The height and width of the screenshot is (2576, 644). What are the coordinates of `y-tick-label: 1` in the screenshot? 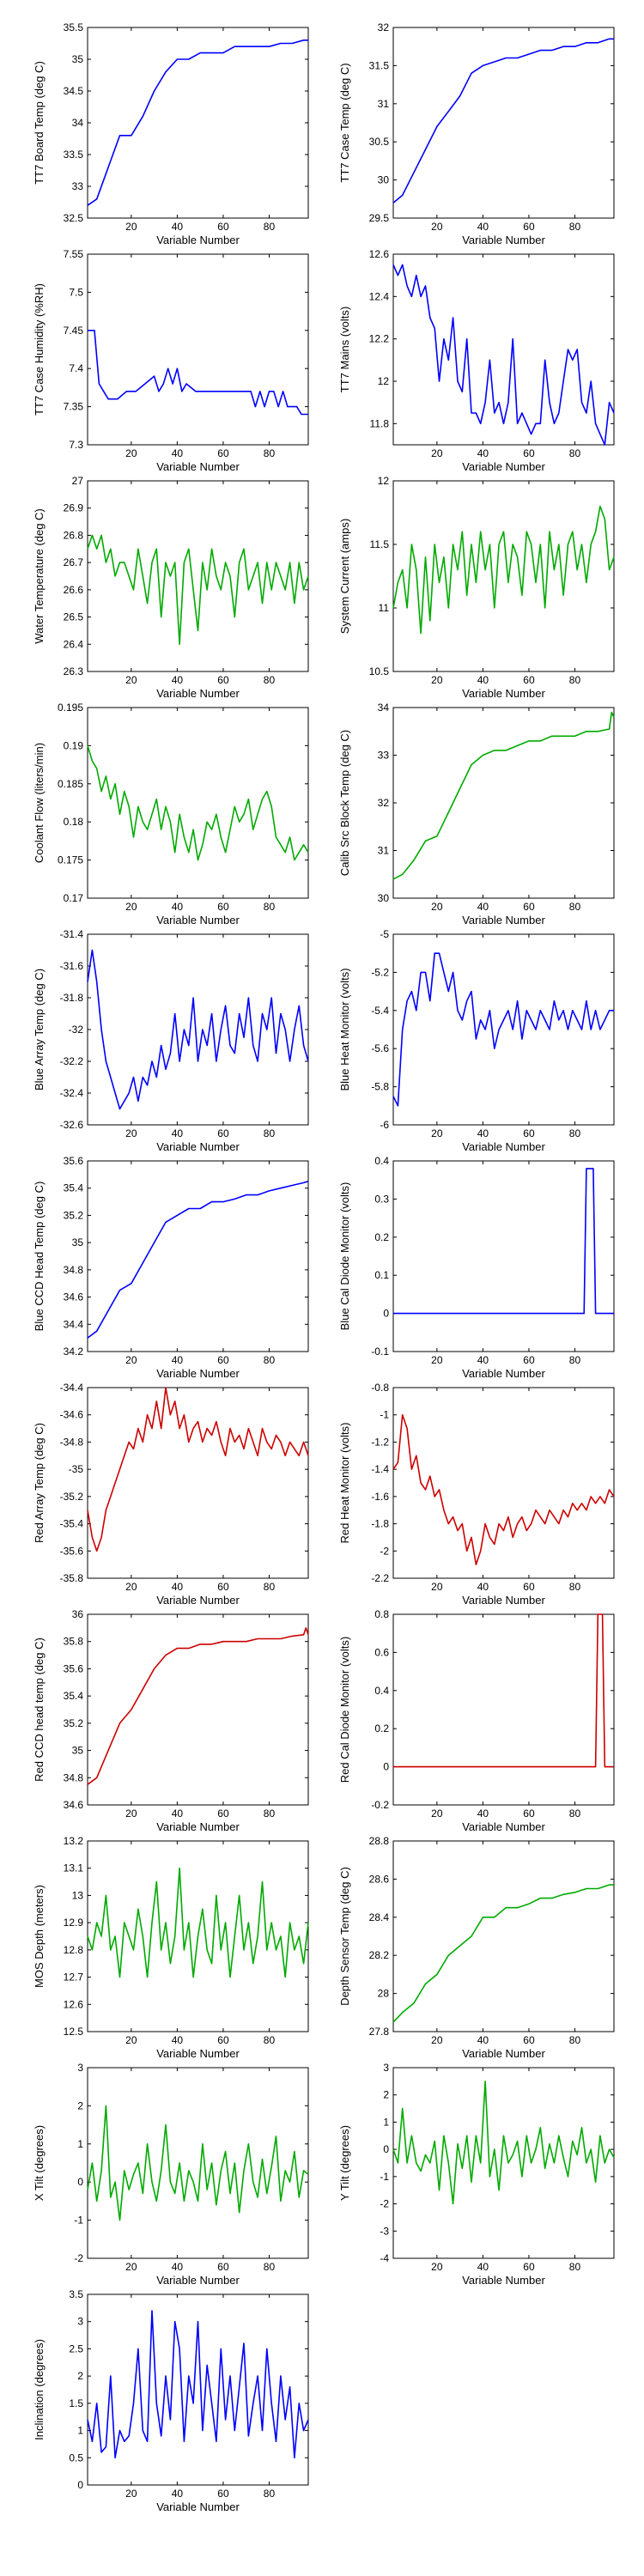 It's located at (80, 2431).